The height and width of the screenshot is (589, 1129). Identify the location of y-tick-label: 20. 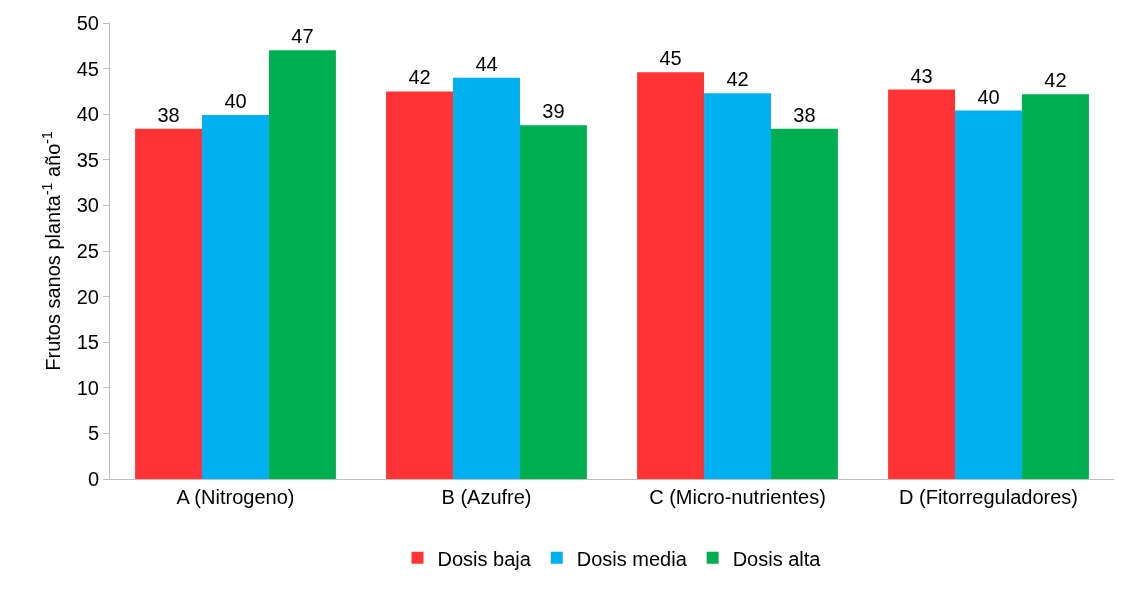
(87, 296).